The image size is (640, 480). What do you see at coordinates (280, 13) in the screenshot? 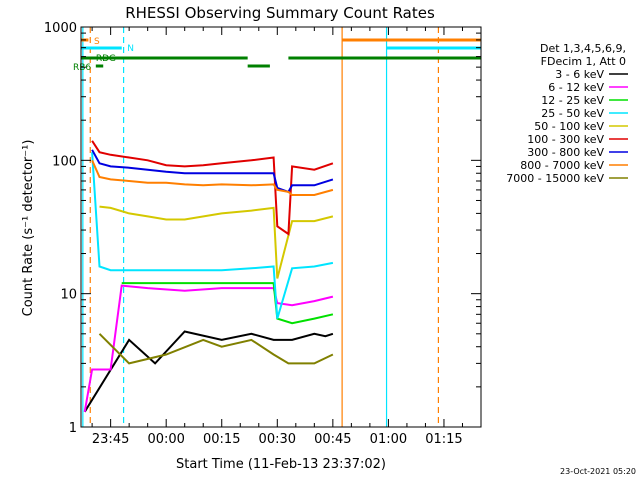
I see `chart-title: RHESSI Observing Summary Count Rates` at bounding box center [280, 13].